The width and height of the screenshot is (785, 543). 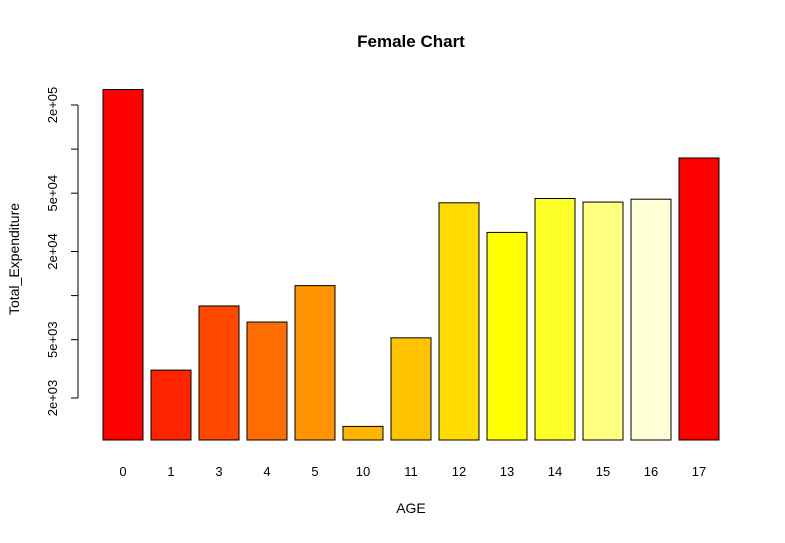 I want to click on x-tick-label: 11, so click(x=411, y=471).